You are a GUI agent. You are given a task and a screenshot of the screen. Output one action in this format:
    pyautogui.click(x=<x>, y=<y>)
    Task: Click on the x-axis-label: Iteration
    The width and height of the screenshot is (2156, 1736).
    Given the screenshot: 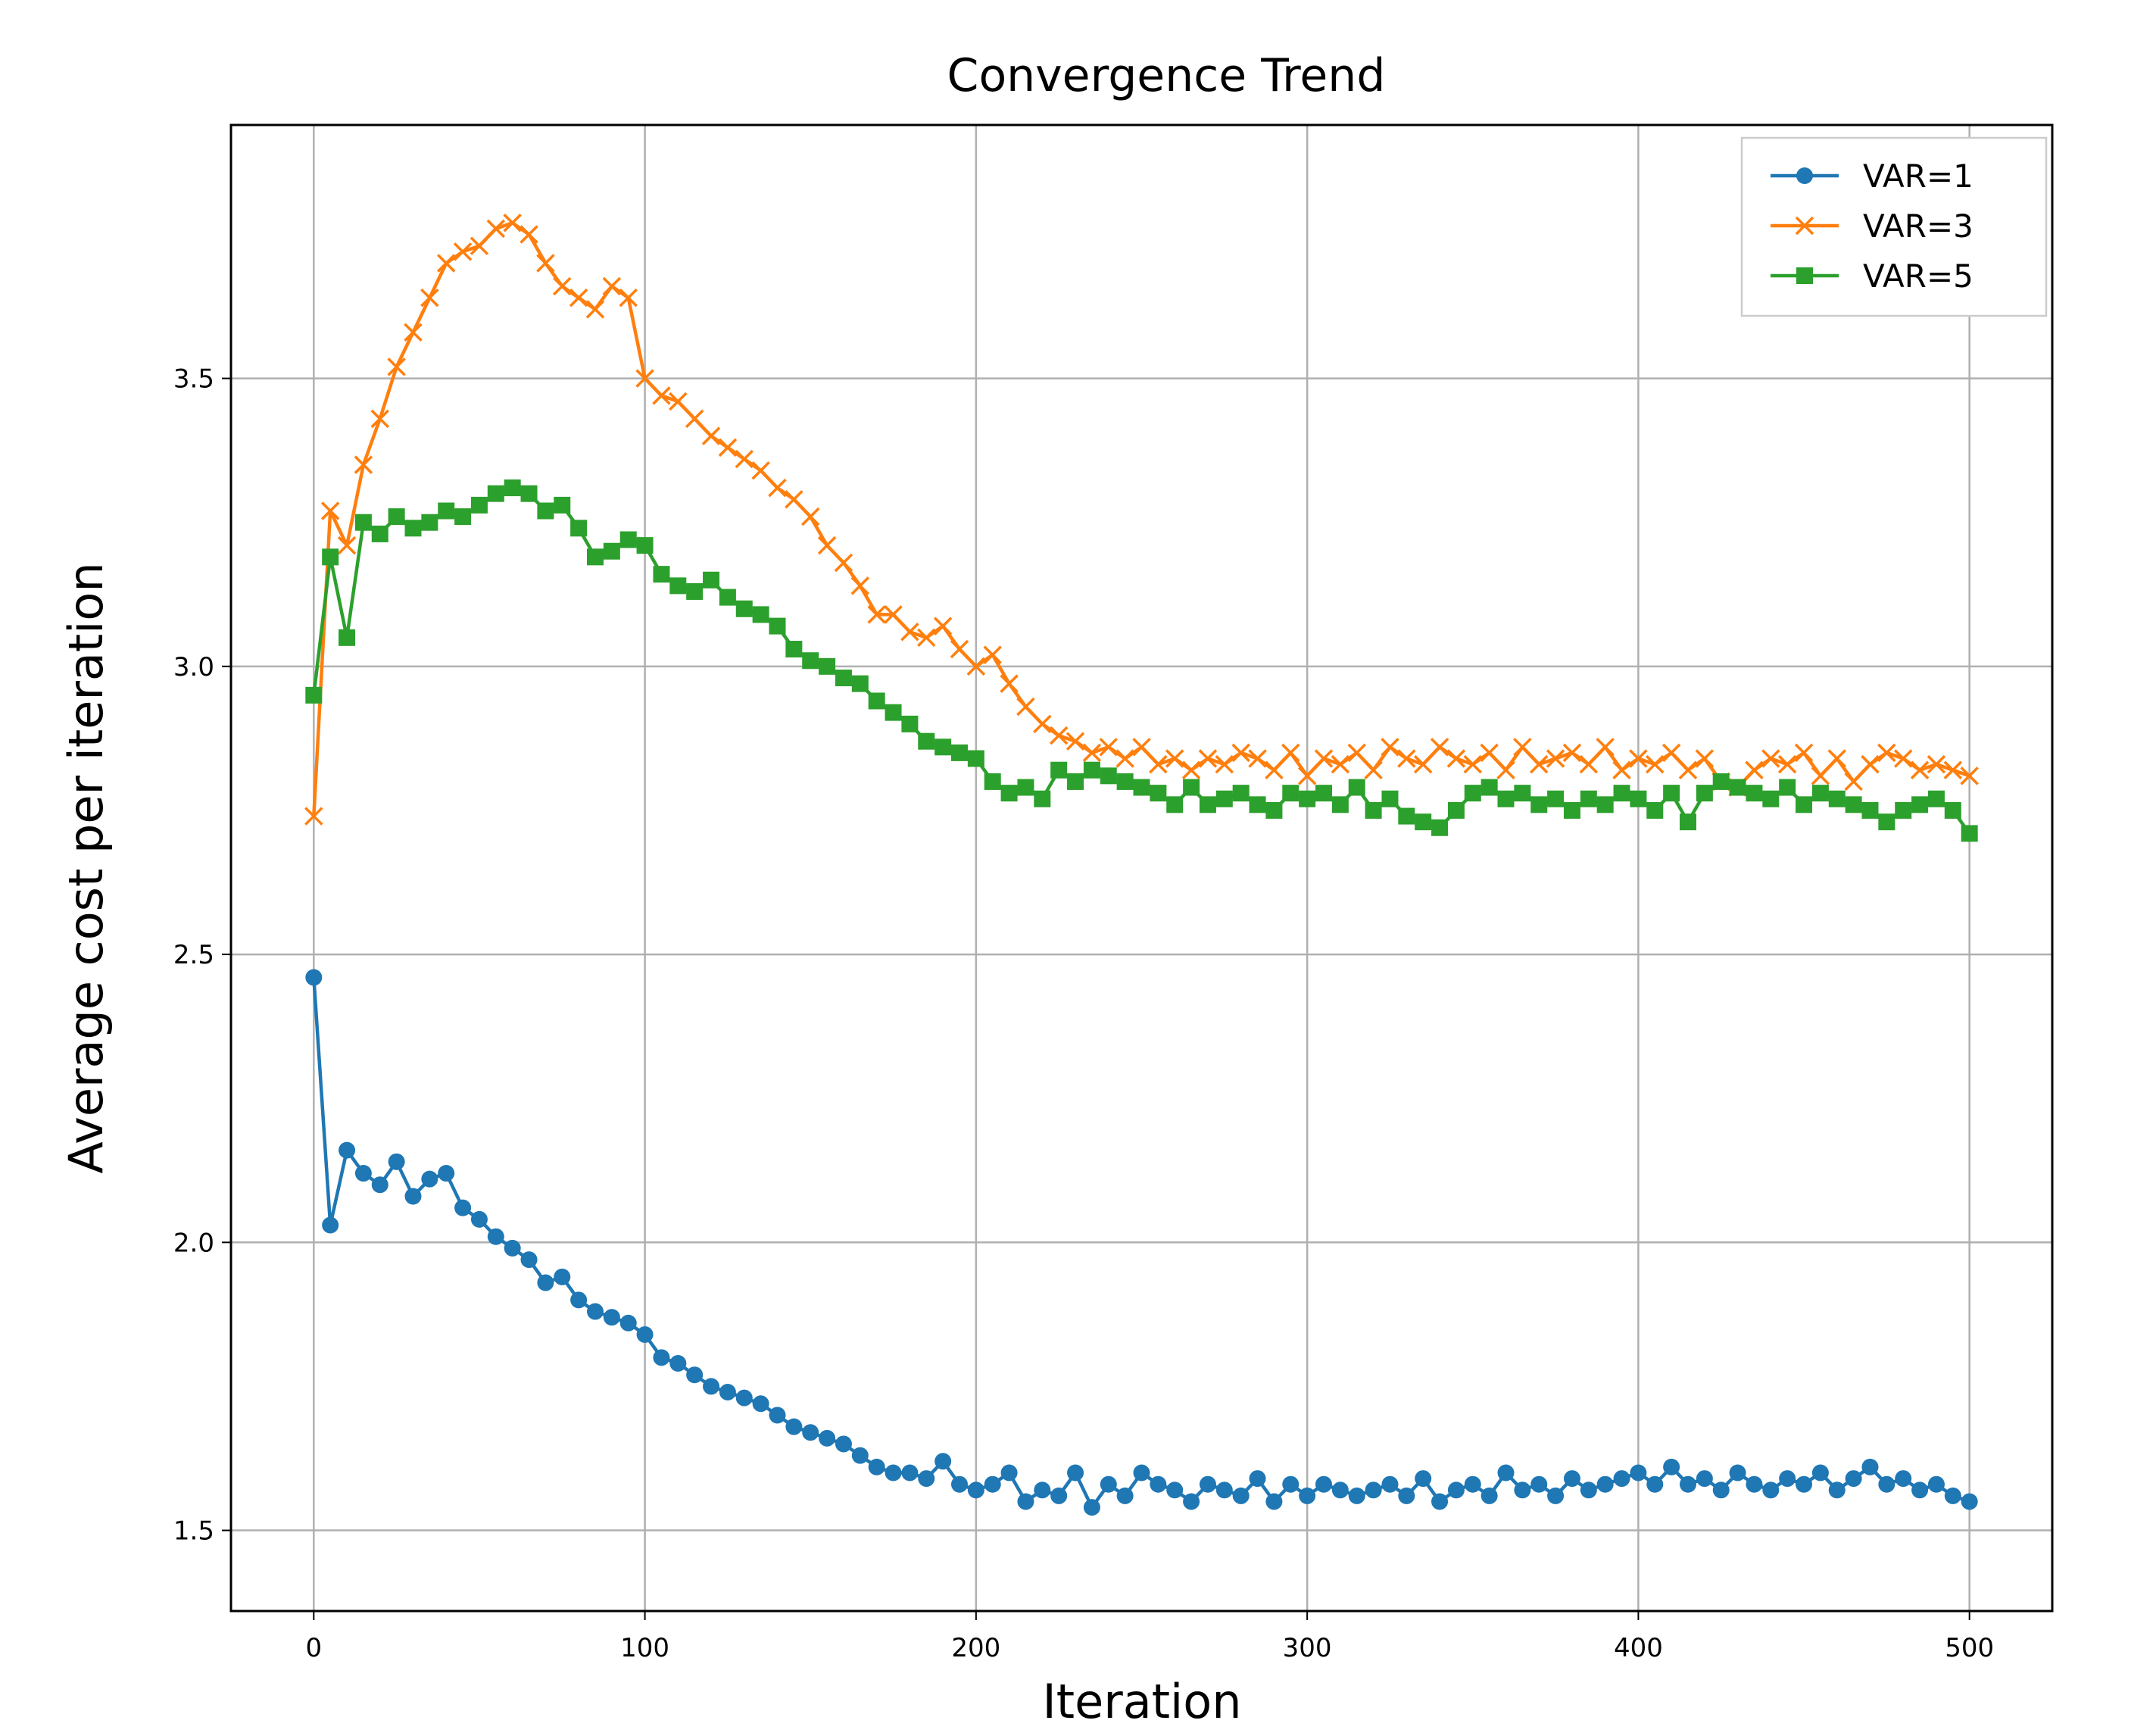 What is the action you would take?
    pyautogui.click(x=1142, y=1702)
    